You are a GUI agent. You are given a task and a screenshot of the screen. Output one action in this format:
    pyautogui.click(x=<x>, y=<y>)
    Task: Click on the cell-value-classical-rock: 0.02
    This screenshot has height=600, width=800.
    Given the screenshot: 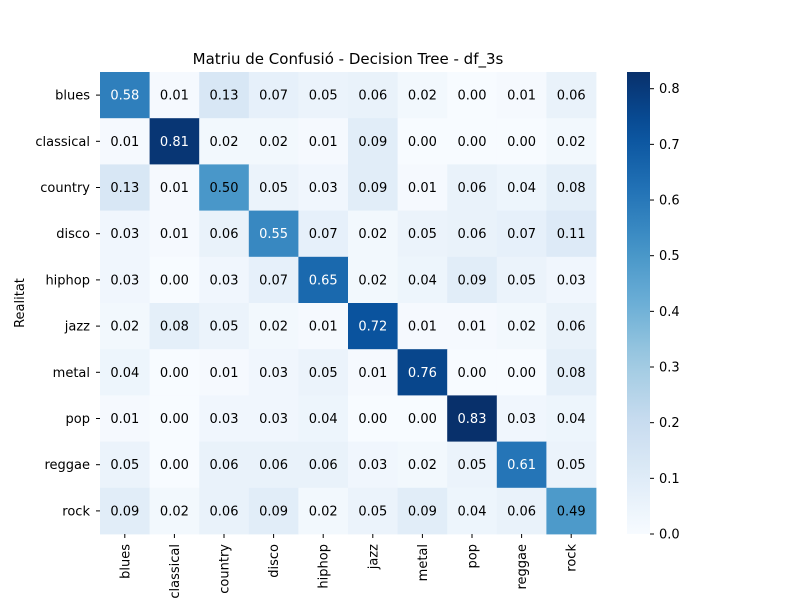 What is the action you would take?
    pyautogui.click(x=571, y=142)
    